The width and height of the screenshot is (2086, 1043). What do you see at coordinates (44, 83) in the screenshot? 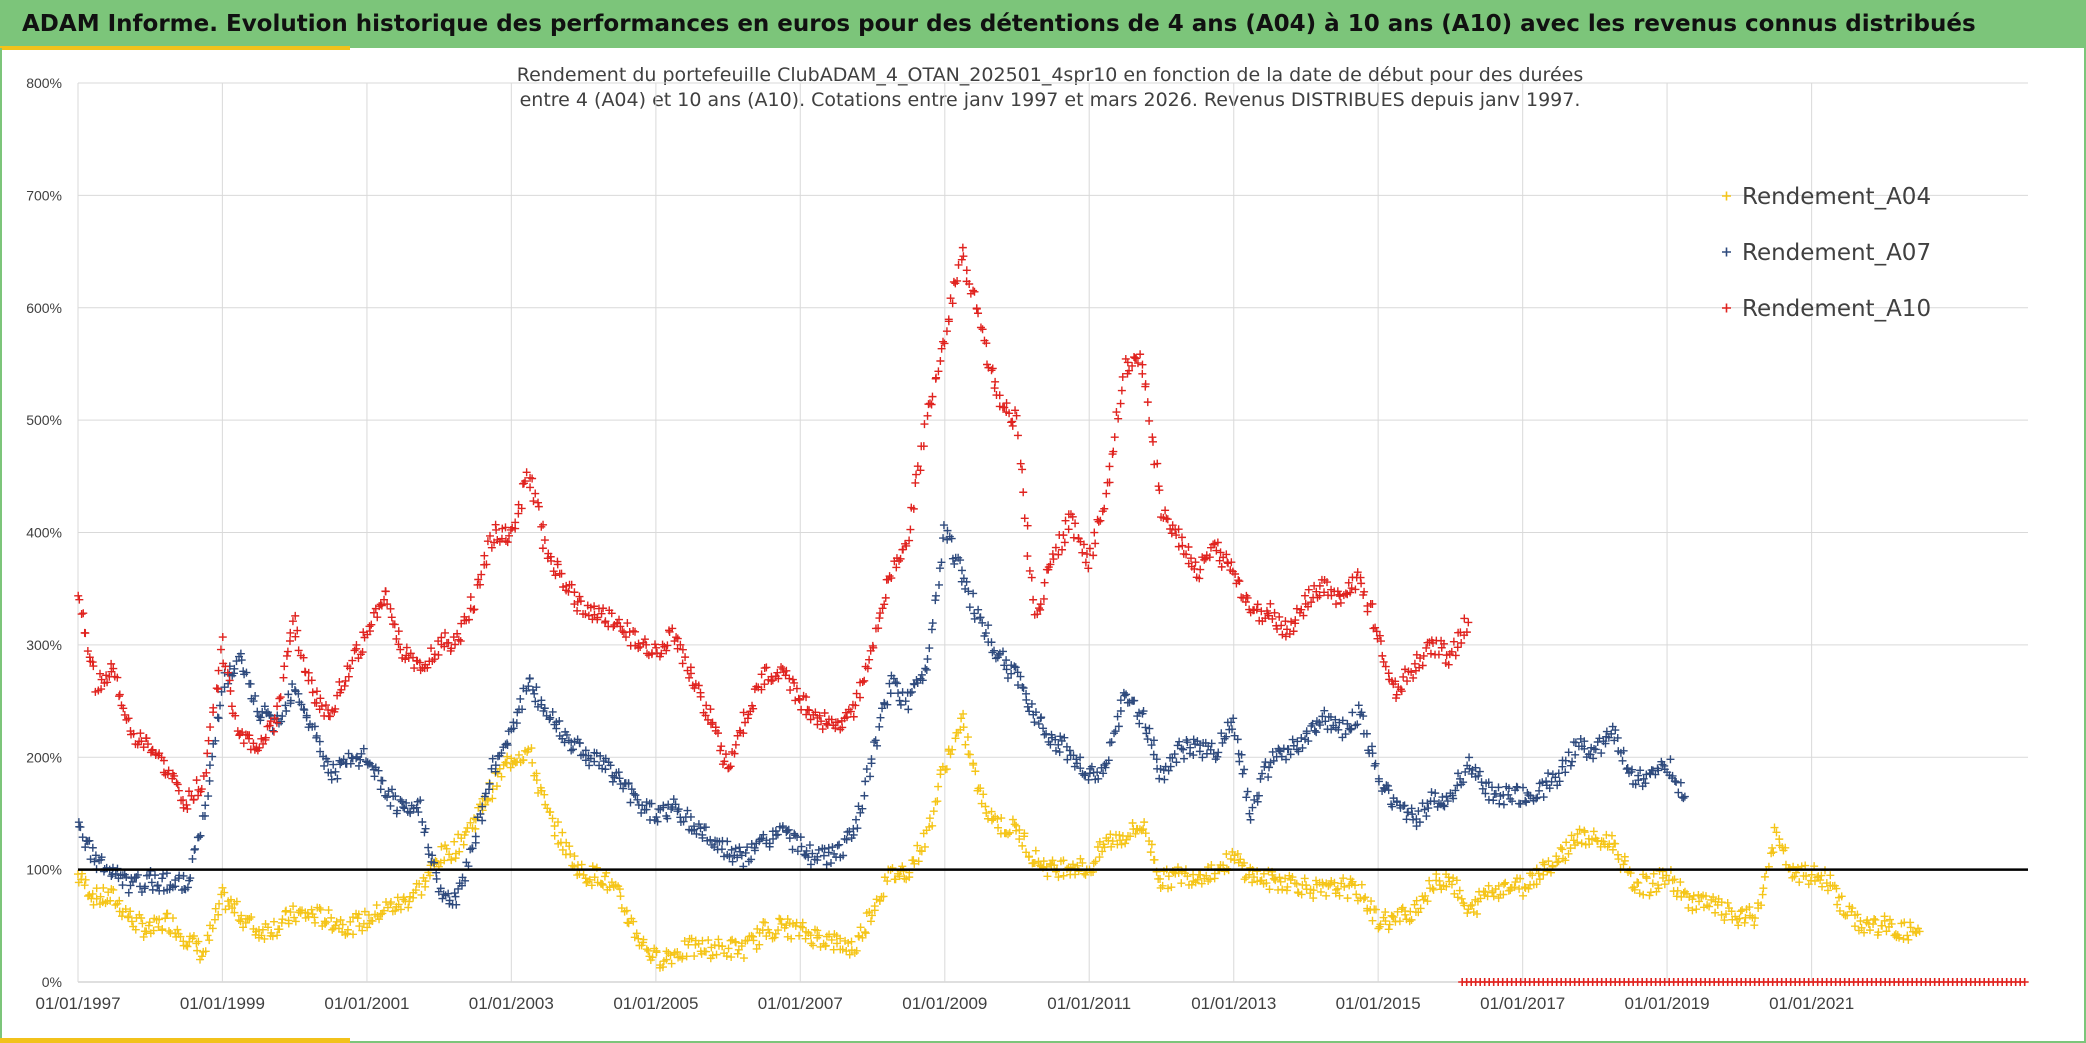
I see `y-tick-label: 800%` at bounding box center [44, 83].